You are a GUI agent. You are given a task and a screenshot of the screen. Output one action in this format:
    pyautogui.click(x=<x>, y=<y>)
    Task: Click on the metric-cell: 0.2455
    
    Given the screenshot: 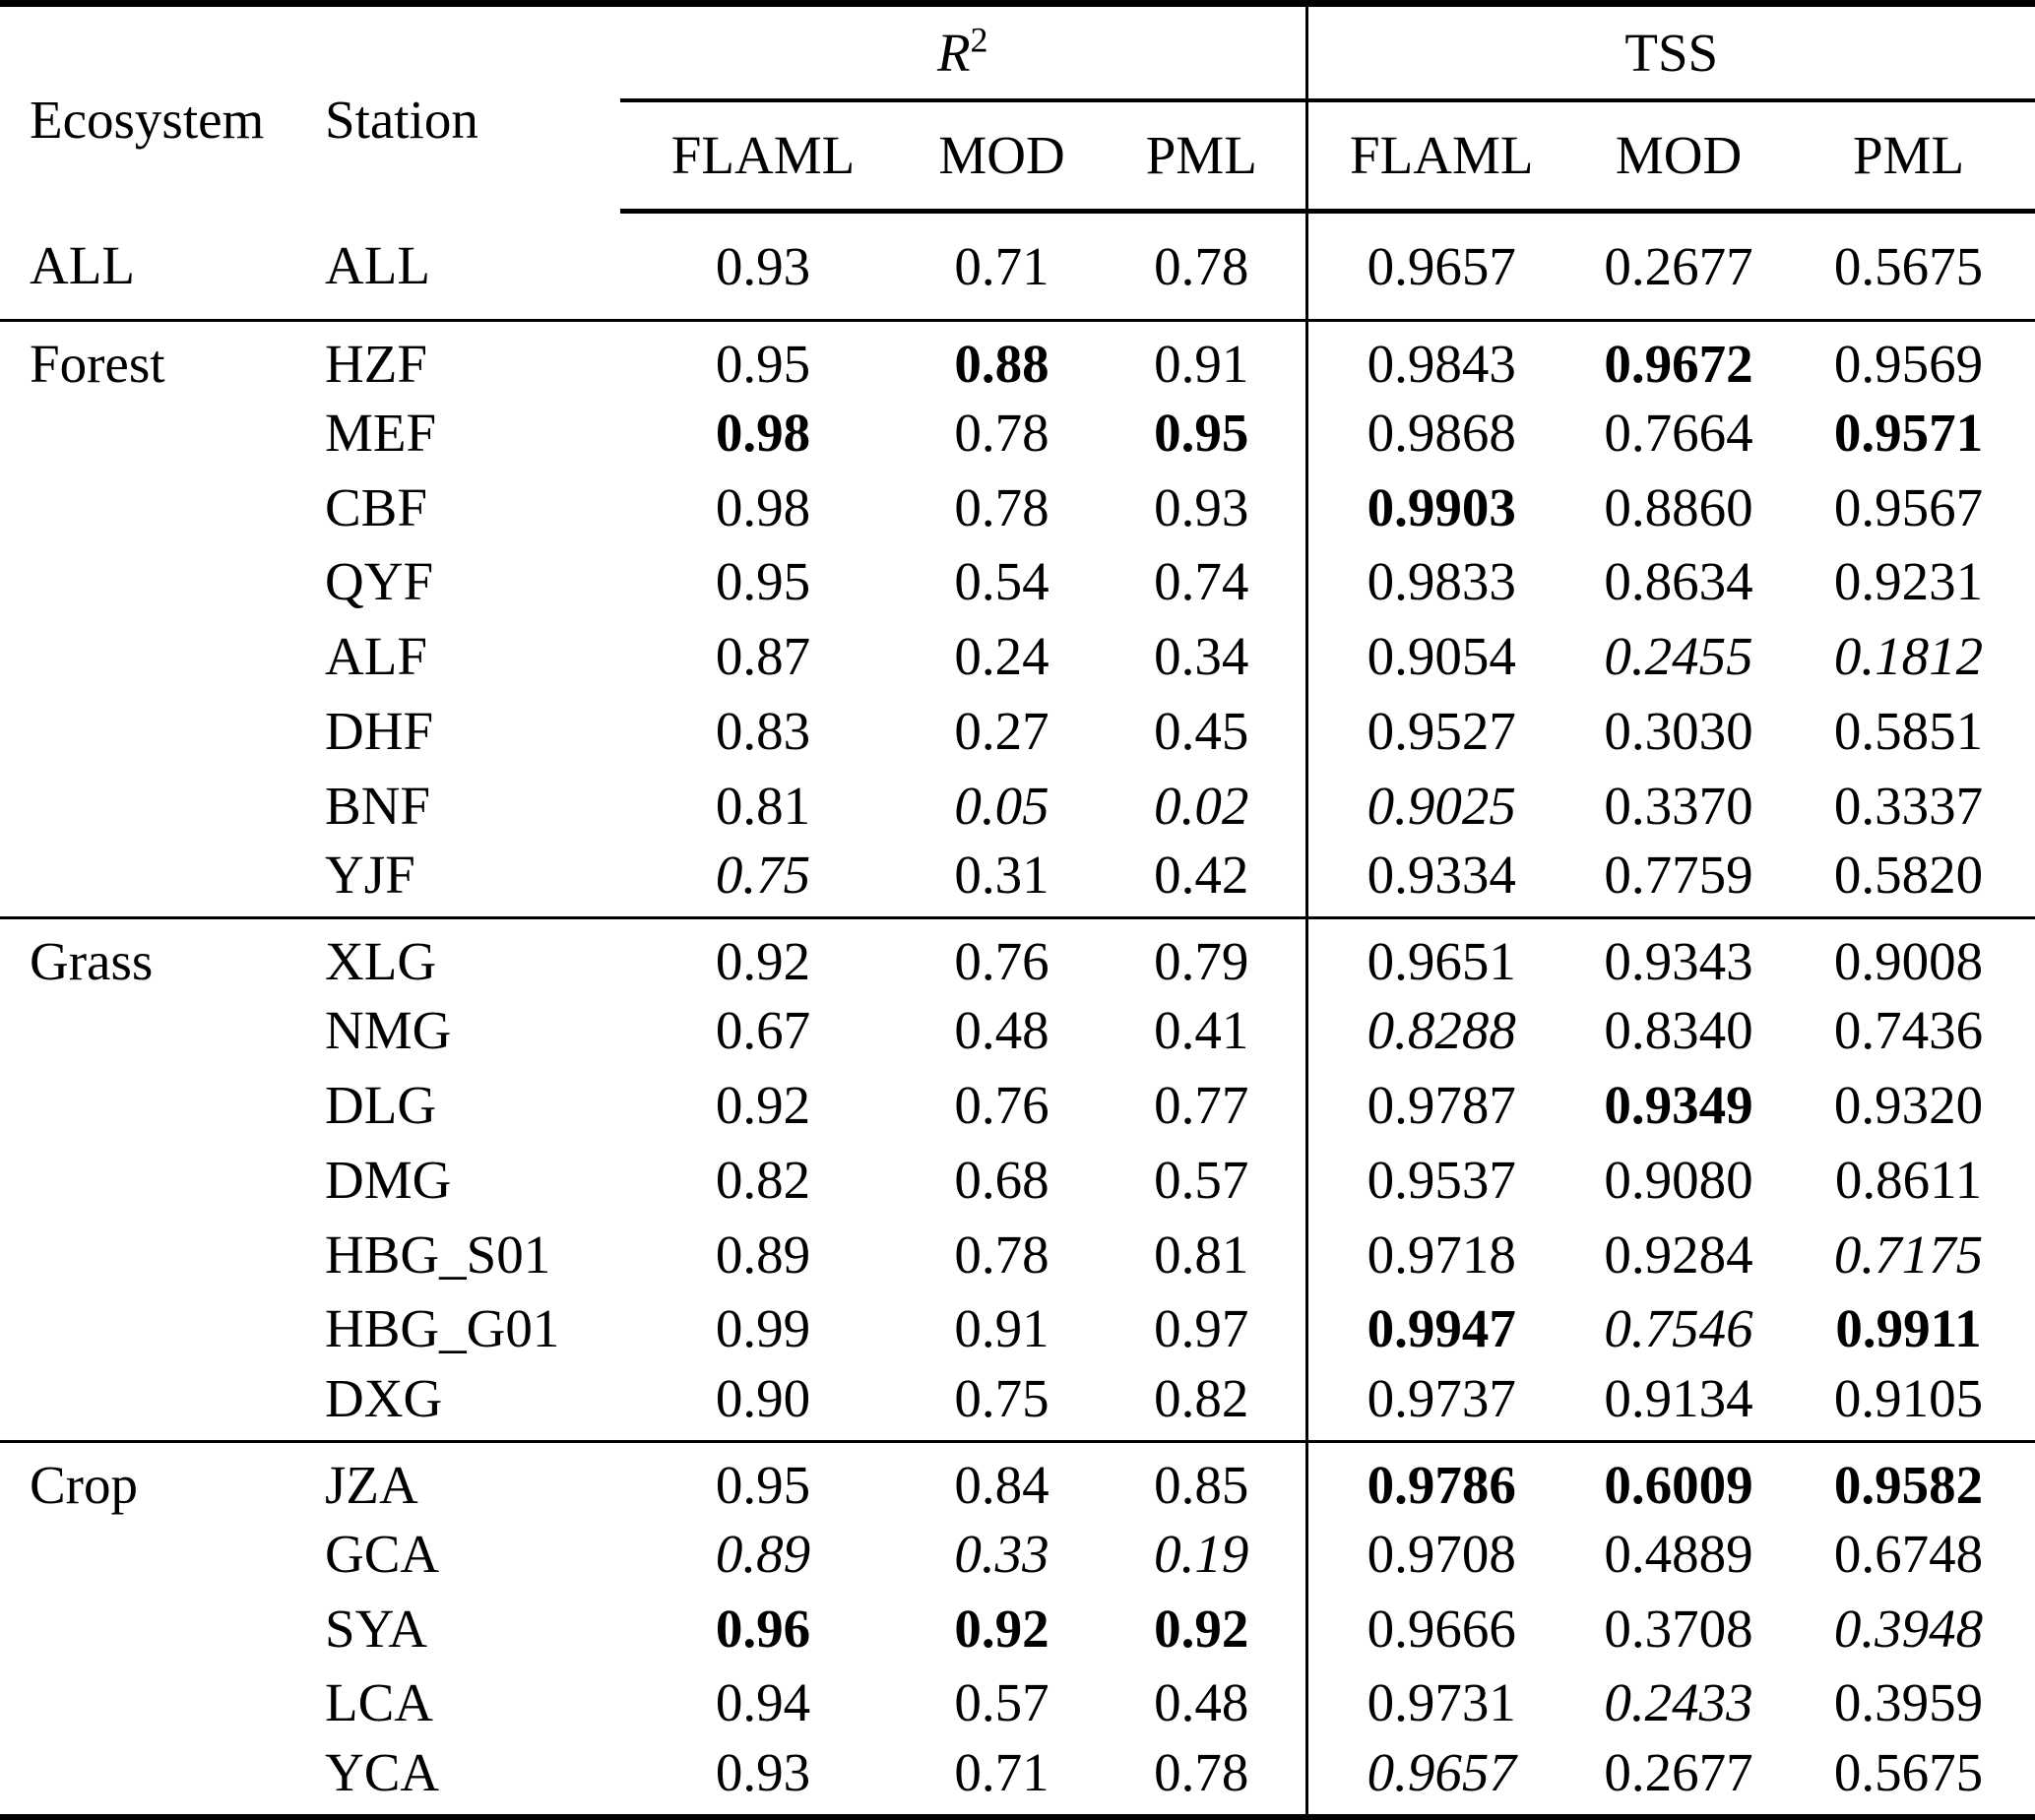 What is the action you would take?
    pyautogui.click(x=1678, y=656)
    